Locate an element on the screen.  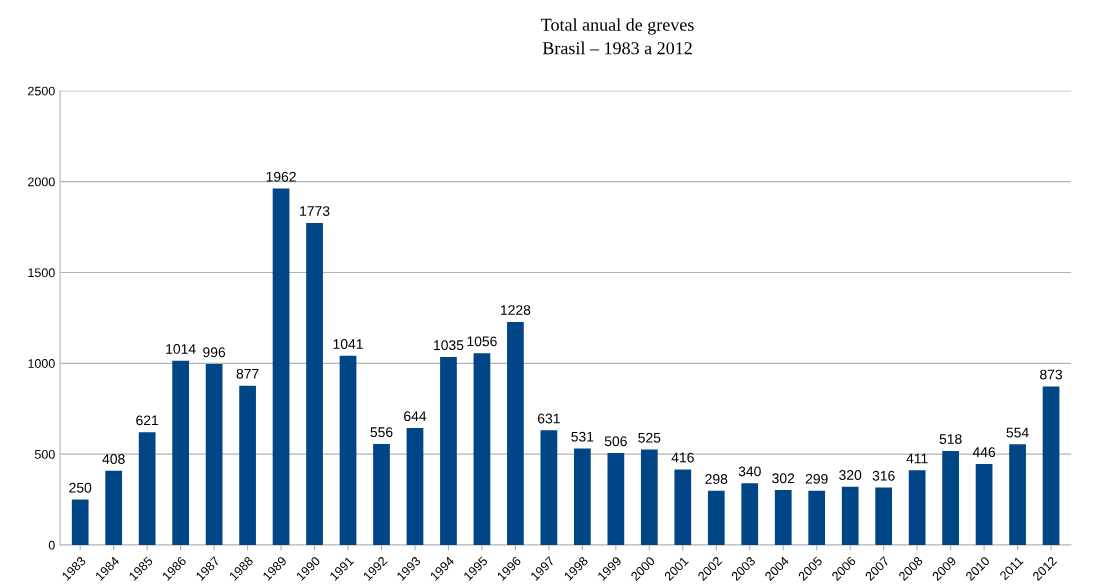
data-label: 996 is located at coordinates (214, 352).